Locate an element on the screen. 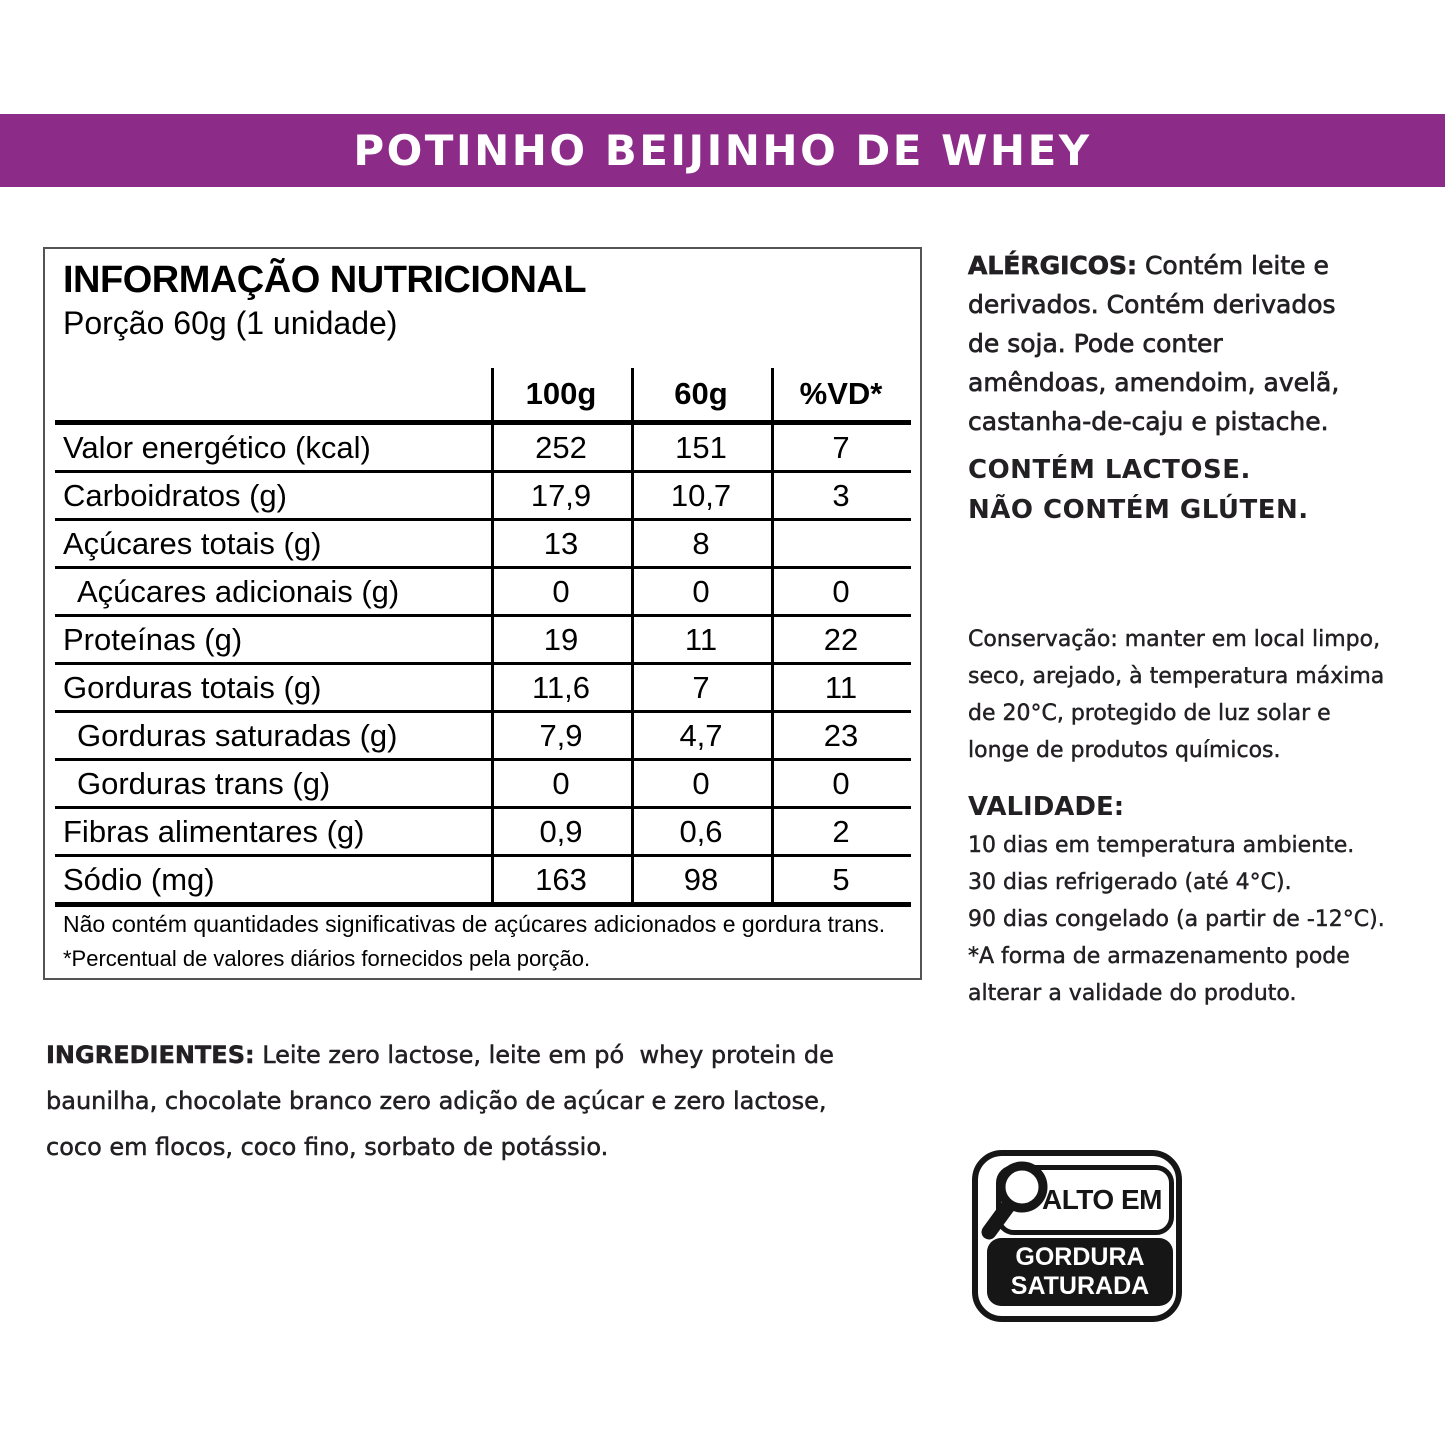 The image size is (1445, 1445). product-title: POTINHO BEIJINHO DE WHEY is located at coordinates (722, 150).